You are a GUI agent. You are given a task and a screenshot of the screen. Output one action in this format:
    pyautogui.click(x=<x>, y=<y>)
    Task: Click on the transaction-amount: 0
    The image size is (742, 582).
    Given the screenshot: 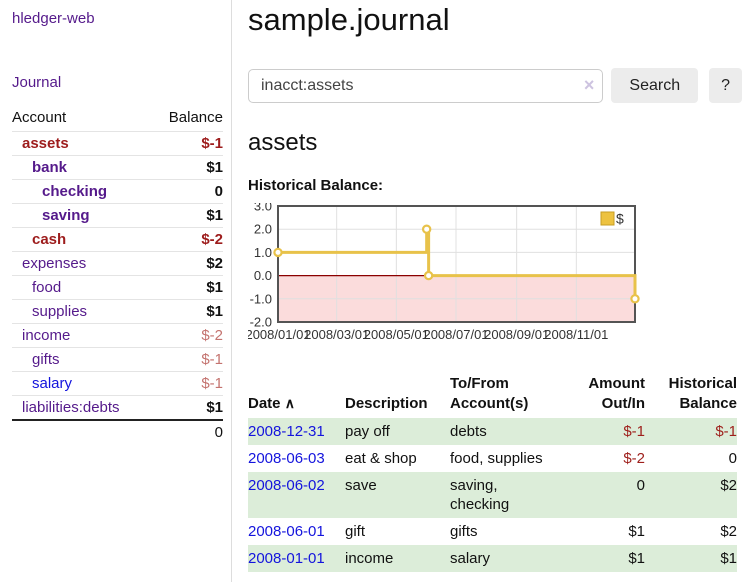 What is the action you would take?
    pyautogui.click(x=640, y=485)
    